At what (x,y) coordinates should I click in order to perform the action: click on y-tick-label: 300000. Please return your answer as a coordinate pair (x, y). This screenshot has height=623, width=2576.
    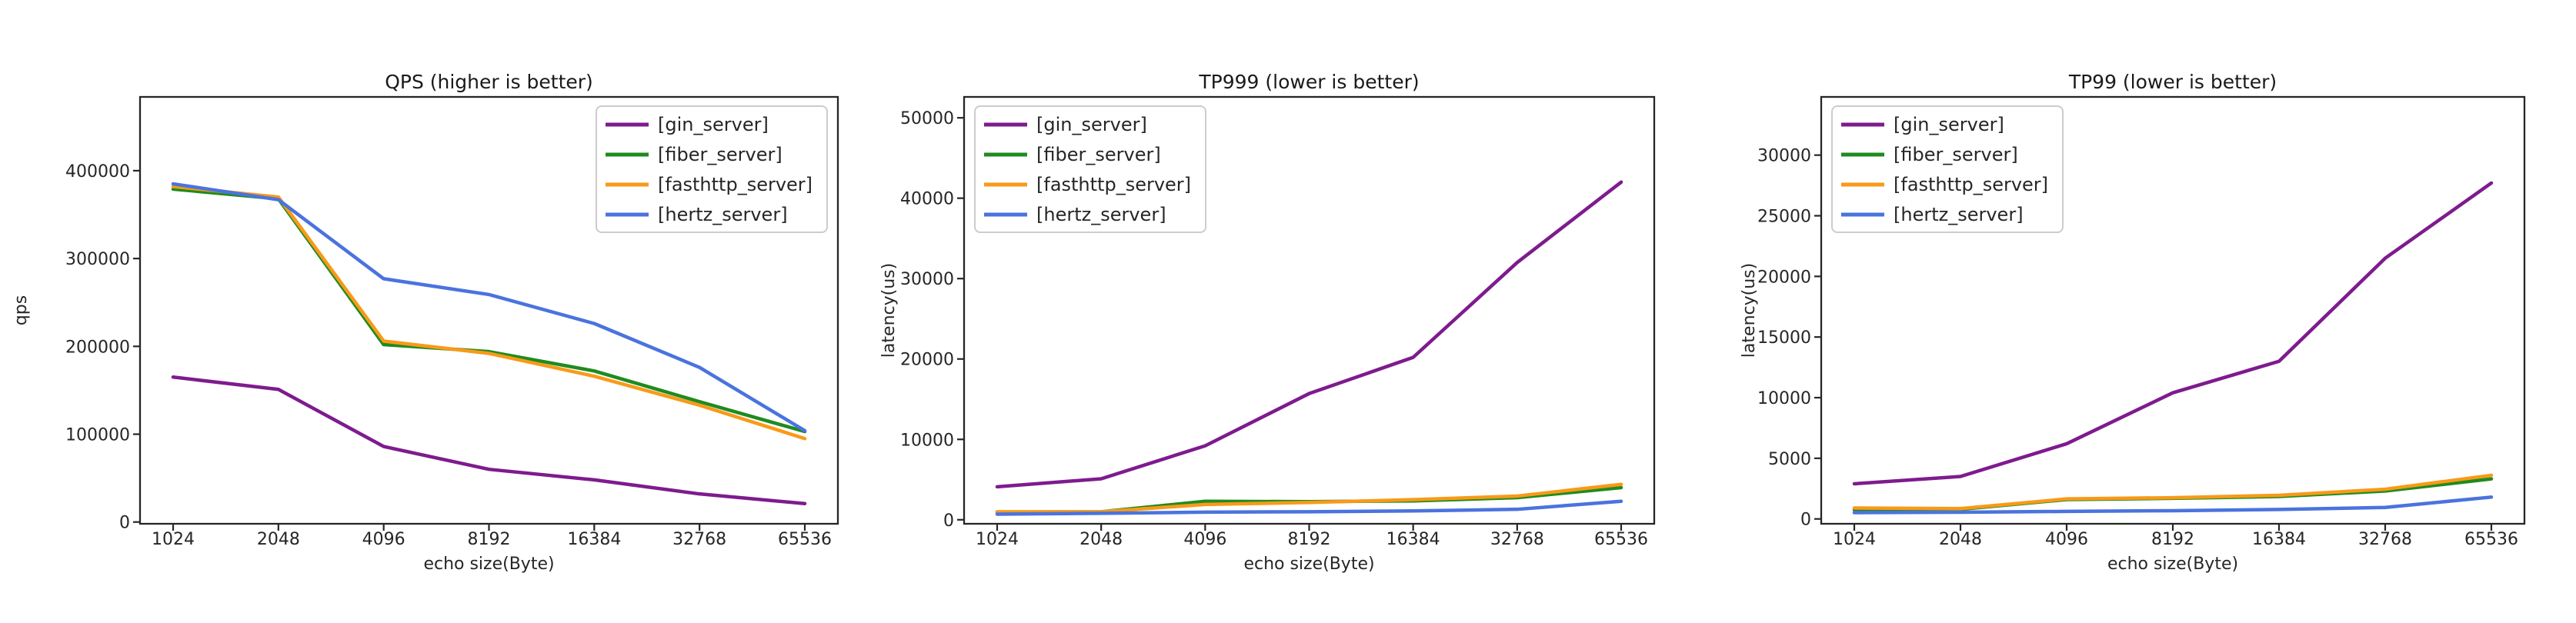
    Looking at the image, I should click on (98, 260).